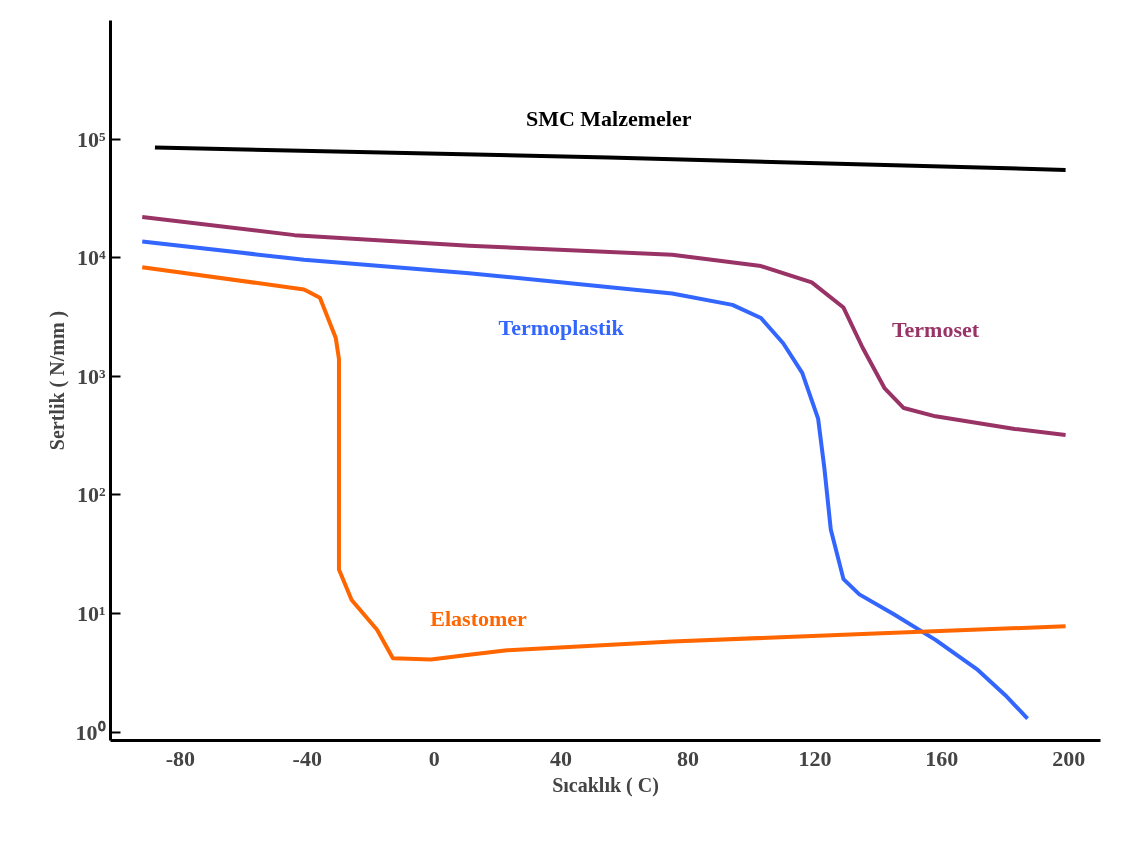 This screenshot has width=1148, height=862. What do you see at coordinates (561, 327) in the screenshot?
I see `series-label: Termoplastik` at bounding box center [561, 327].